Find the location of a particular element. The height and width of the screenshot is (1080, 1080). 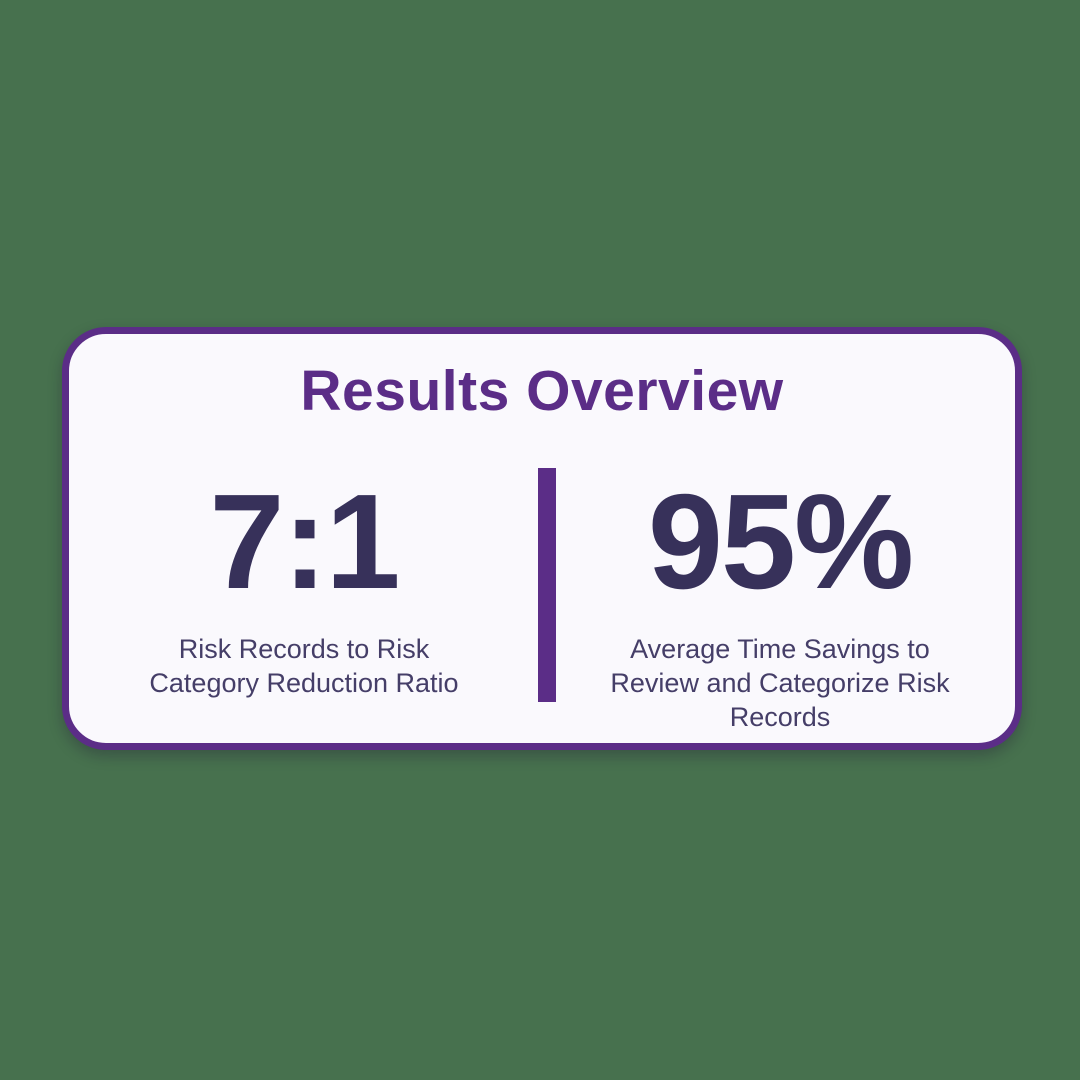

stat-percent-value: 95% is located at coordinates (780, 541).